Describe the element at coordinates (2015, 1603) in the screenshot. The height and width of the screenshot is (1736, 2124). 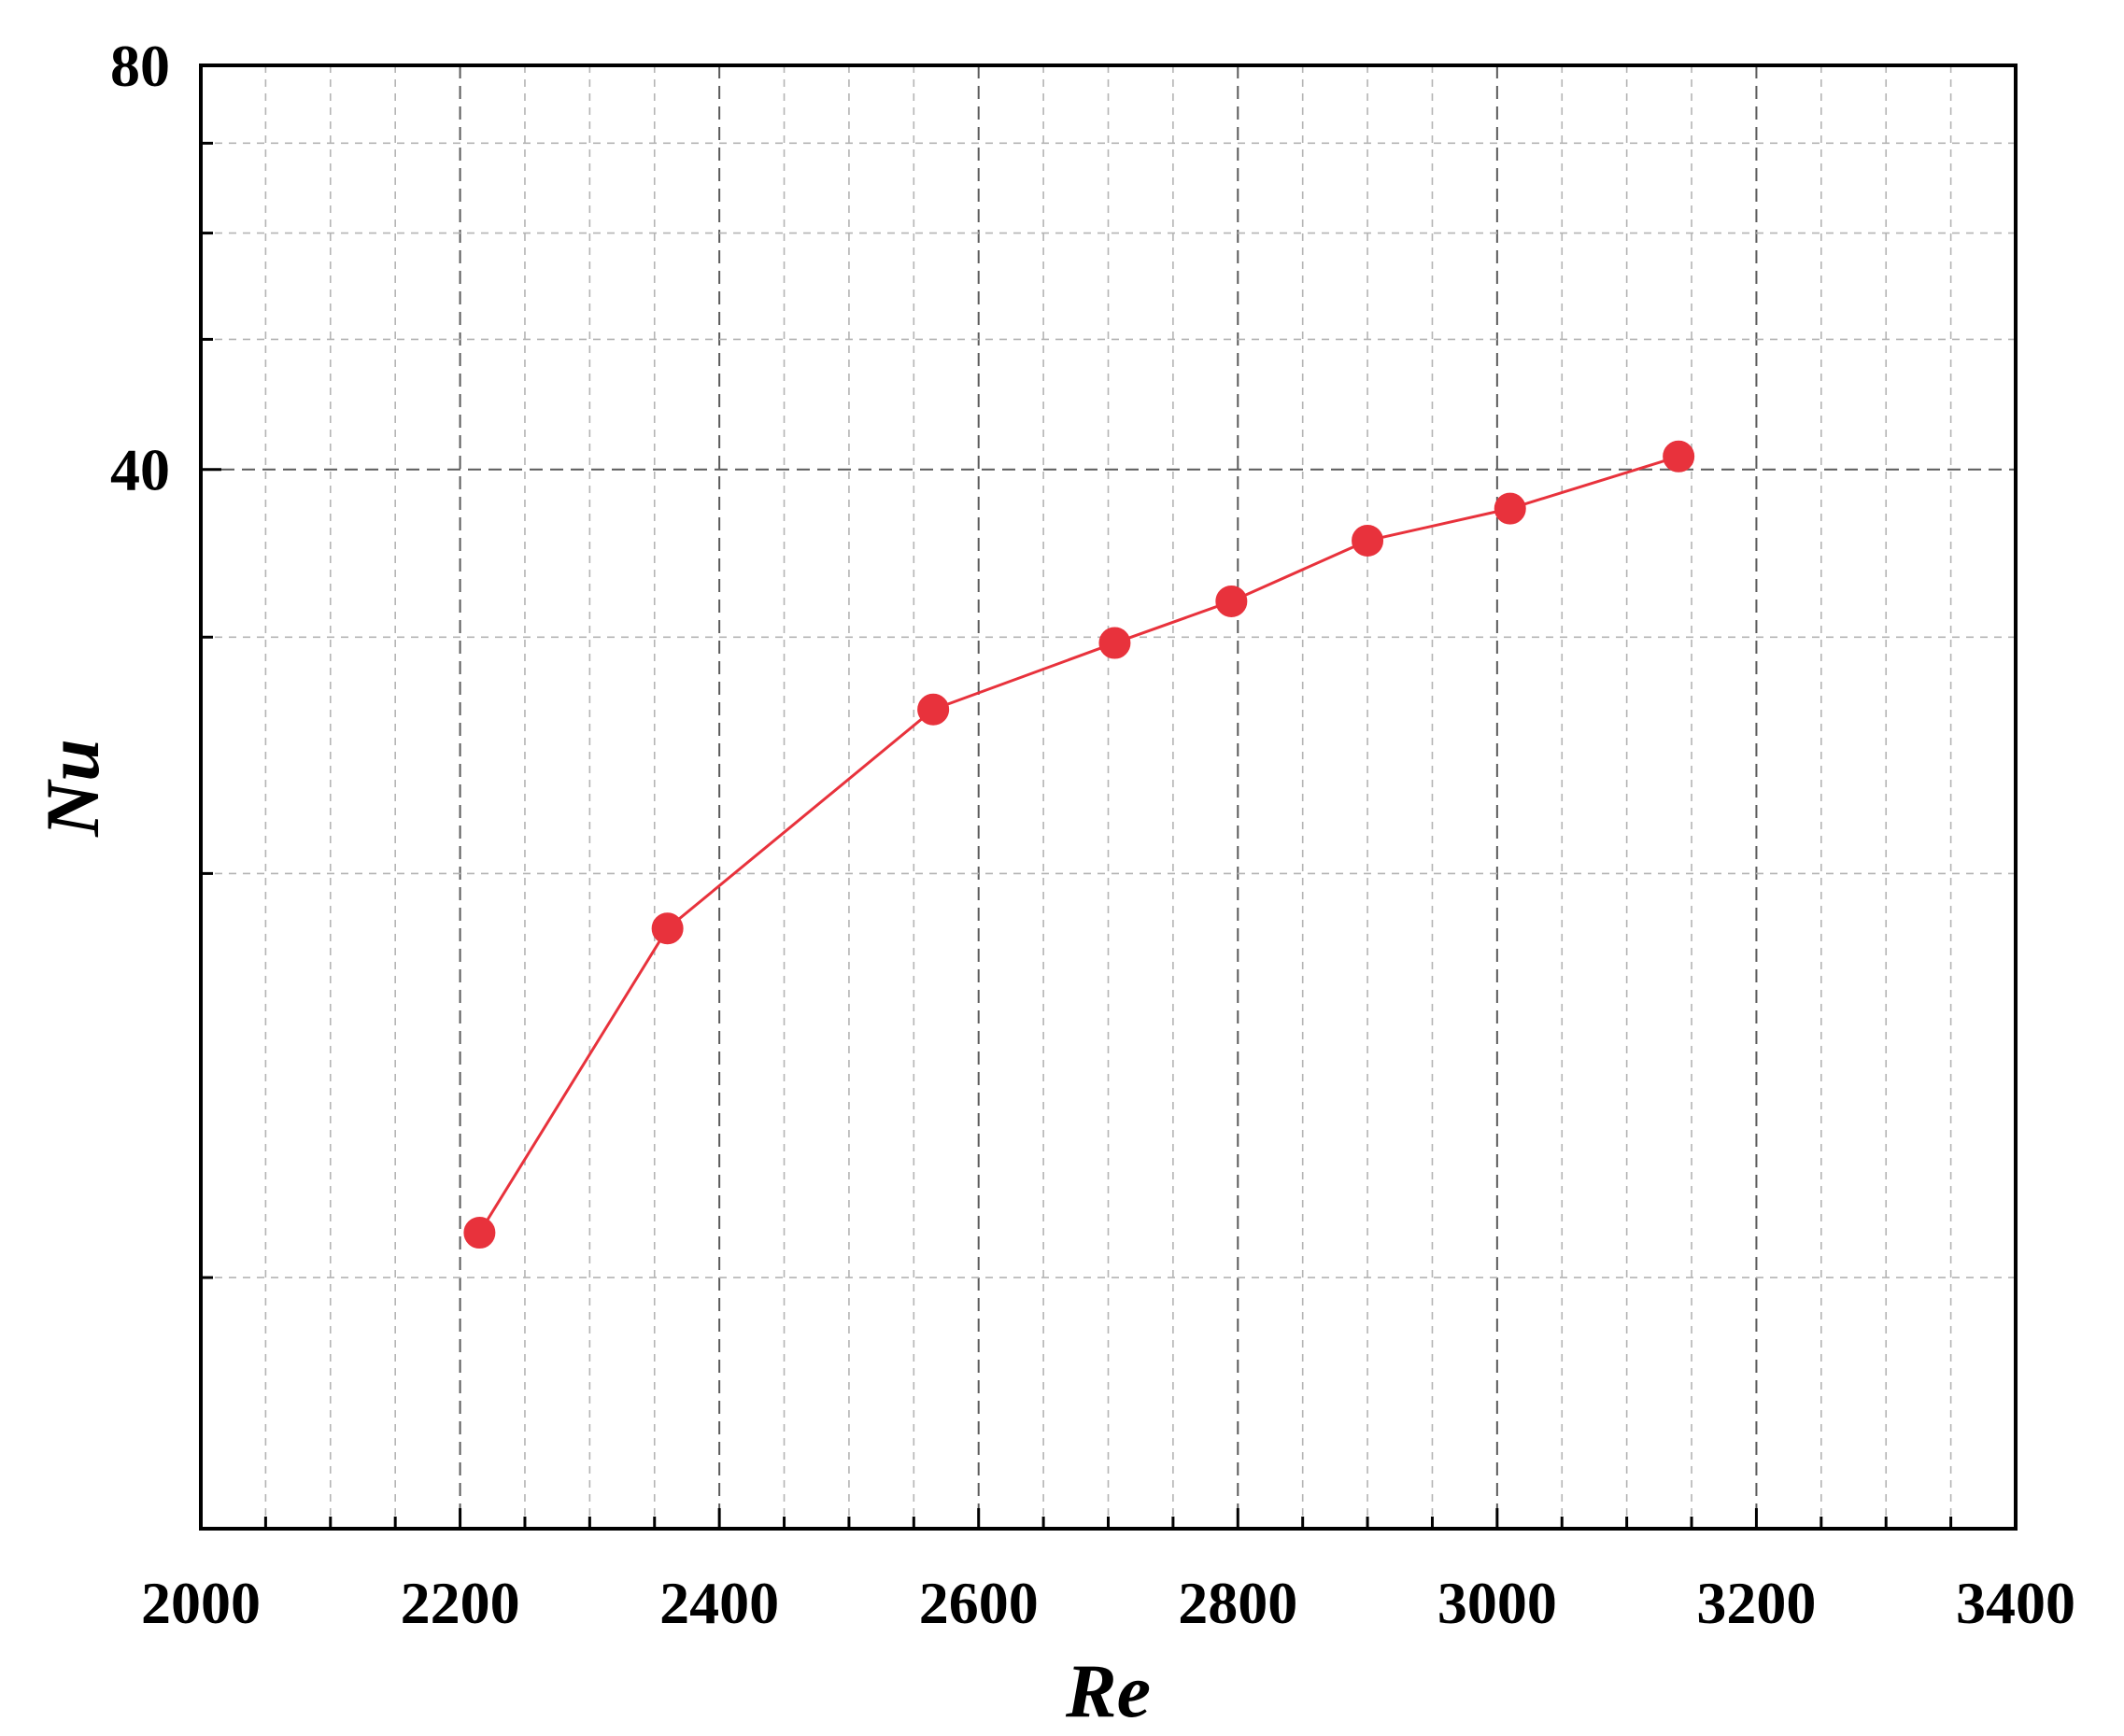
I see `x-tick-label: 3400` at that location.